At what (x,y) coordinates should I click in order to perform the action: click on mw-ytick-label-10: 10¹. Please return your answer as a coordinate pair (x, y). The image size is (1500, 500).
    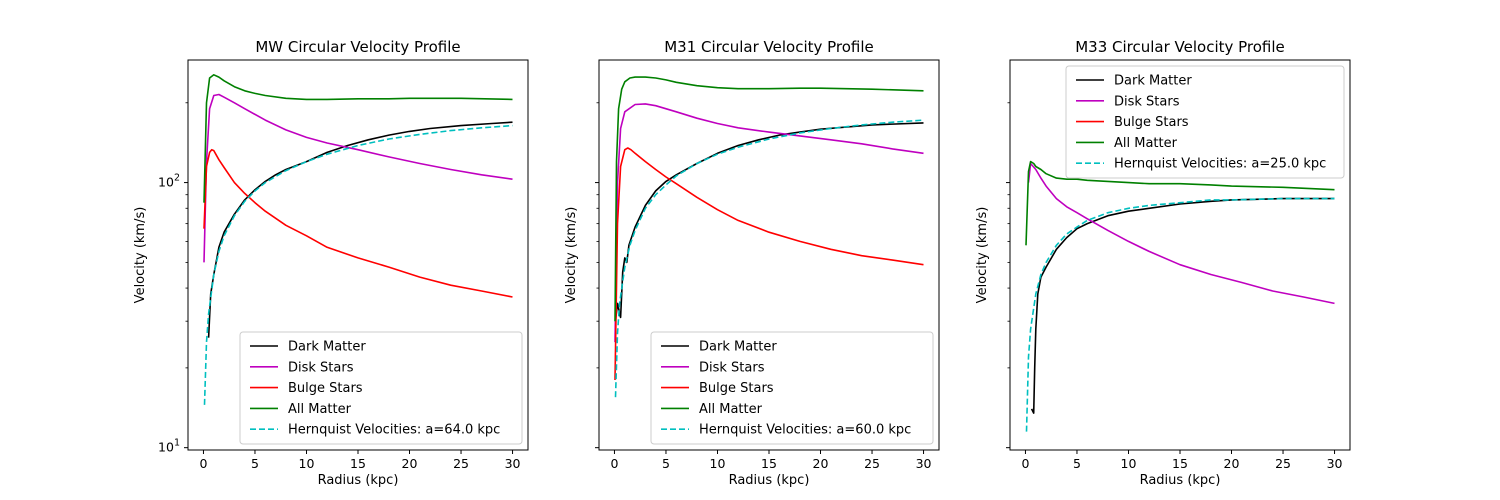
    Looking at the image, I should click on (169, 446).